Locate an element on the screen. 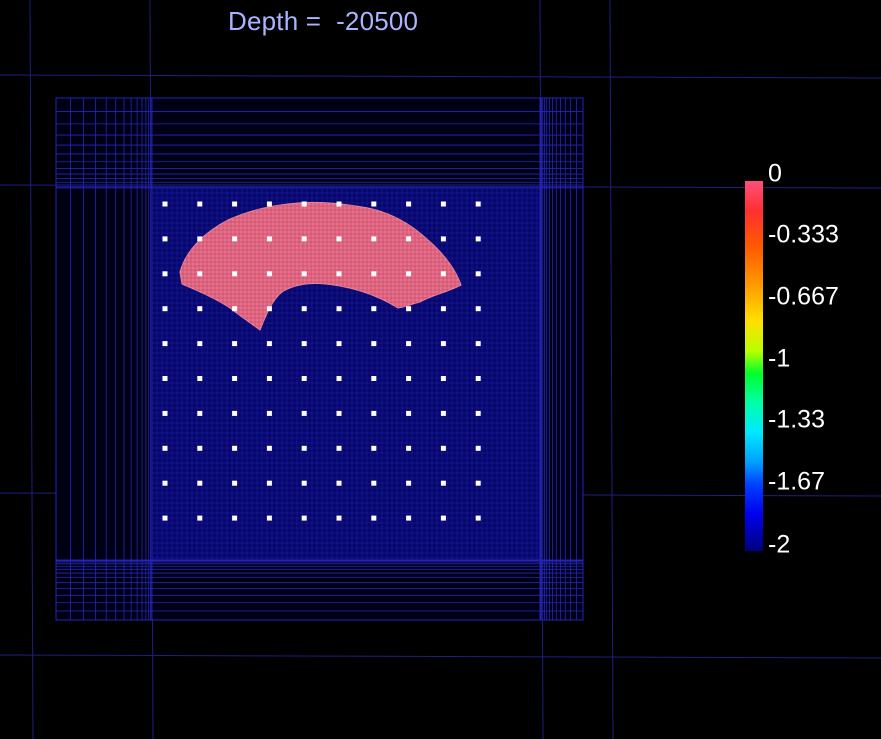 The image size is (881, 739). colorbar-tick-label: -0.667 is located at coordinates (803, 296).